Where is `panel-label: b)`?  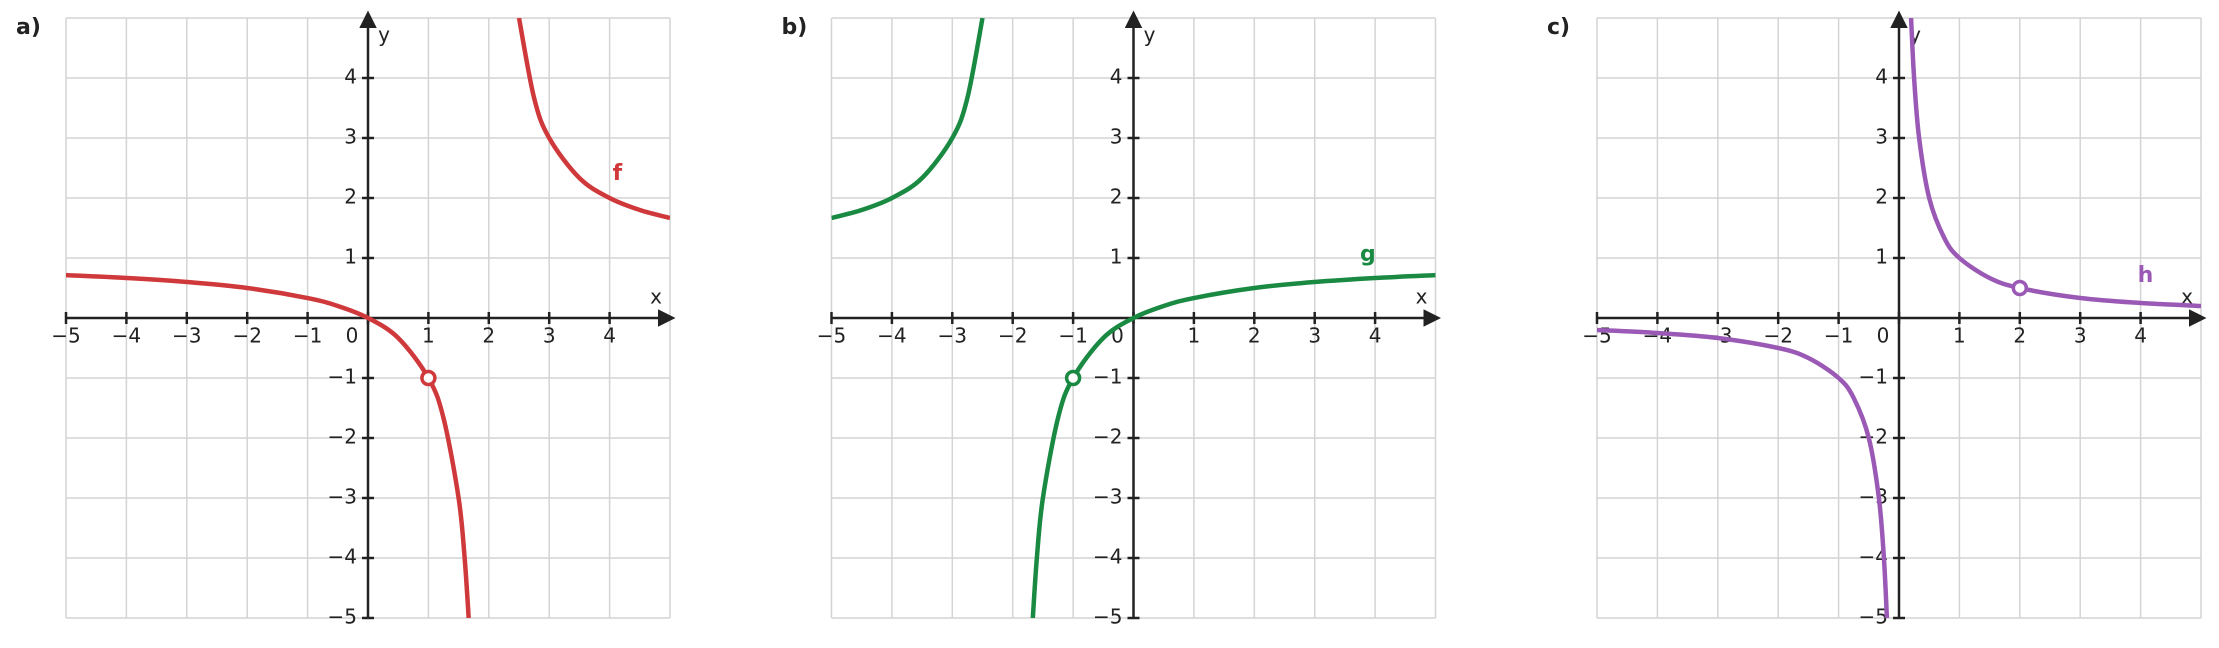 panel-label: b) is located at coordinates (795, 27).